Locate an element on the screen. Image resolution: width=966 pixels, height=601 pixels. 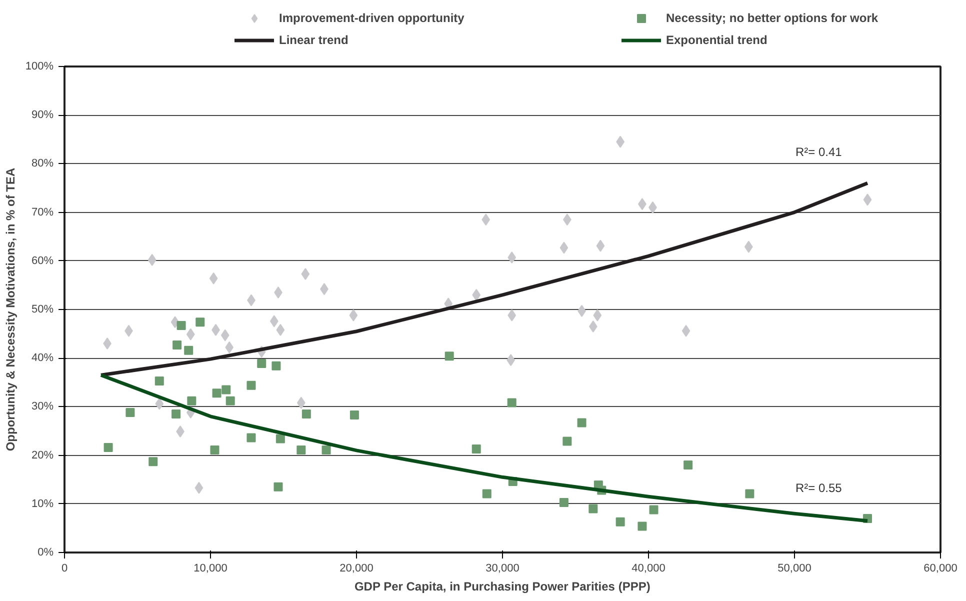
y-tick-label: 40% is located at coordinates (42, 358).